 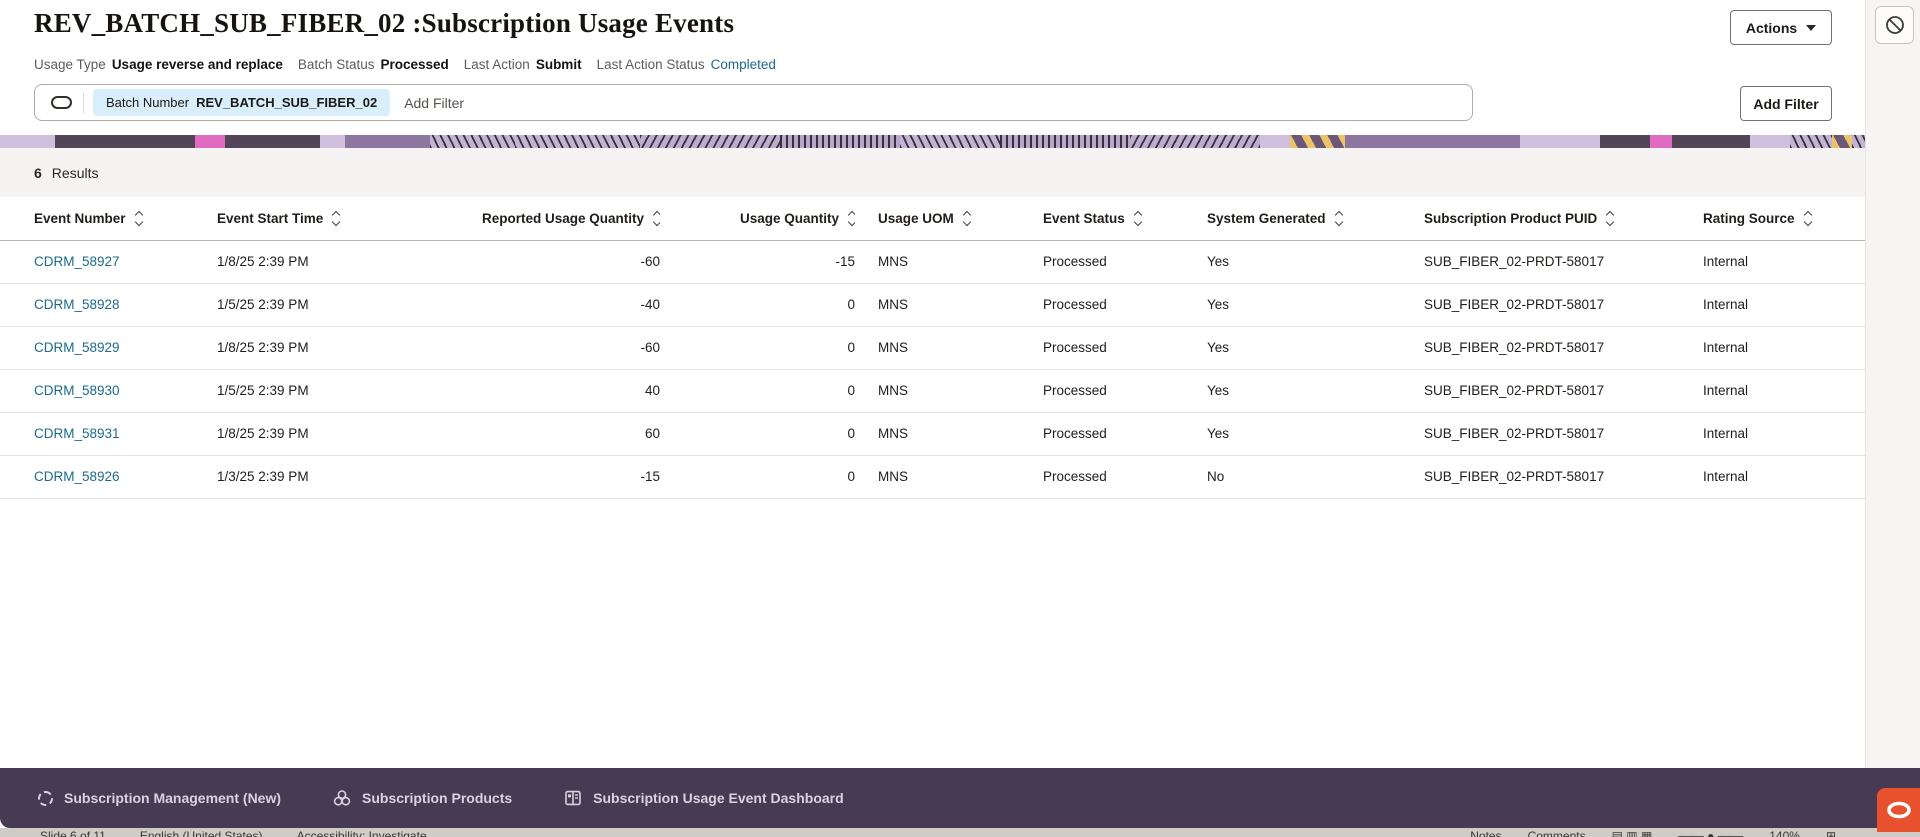 I want to click on event-number-link: CDRM_58926, so click(x=77, y=476).